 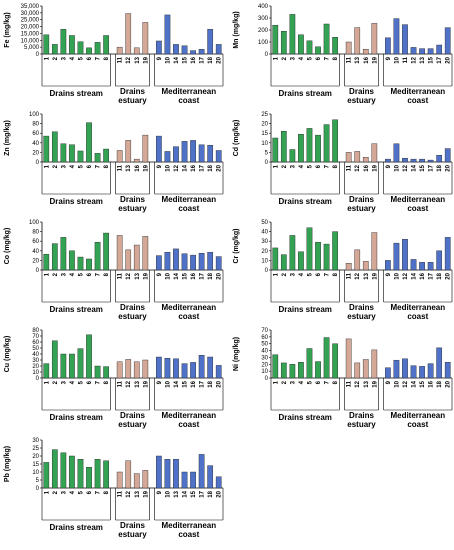 I want to click on x-tick-label: 10, so click(x=397, y=167).